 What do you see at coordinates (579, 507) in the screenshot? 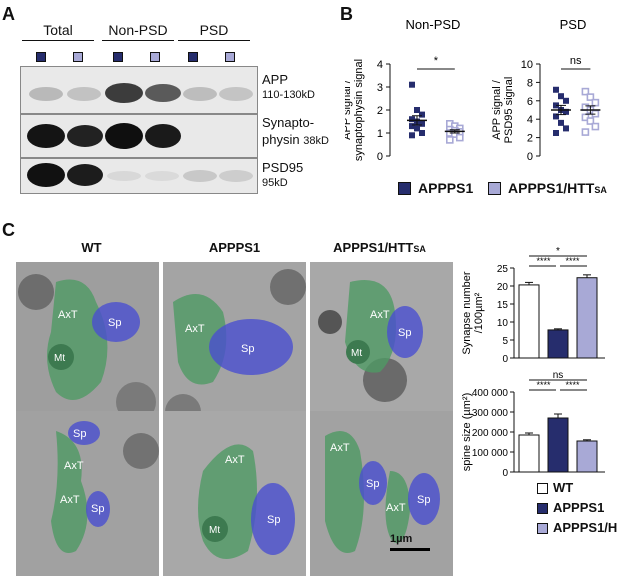
I see `legend-c-label-apppps1: APPPS1` at bounding box center [579, 507].